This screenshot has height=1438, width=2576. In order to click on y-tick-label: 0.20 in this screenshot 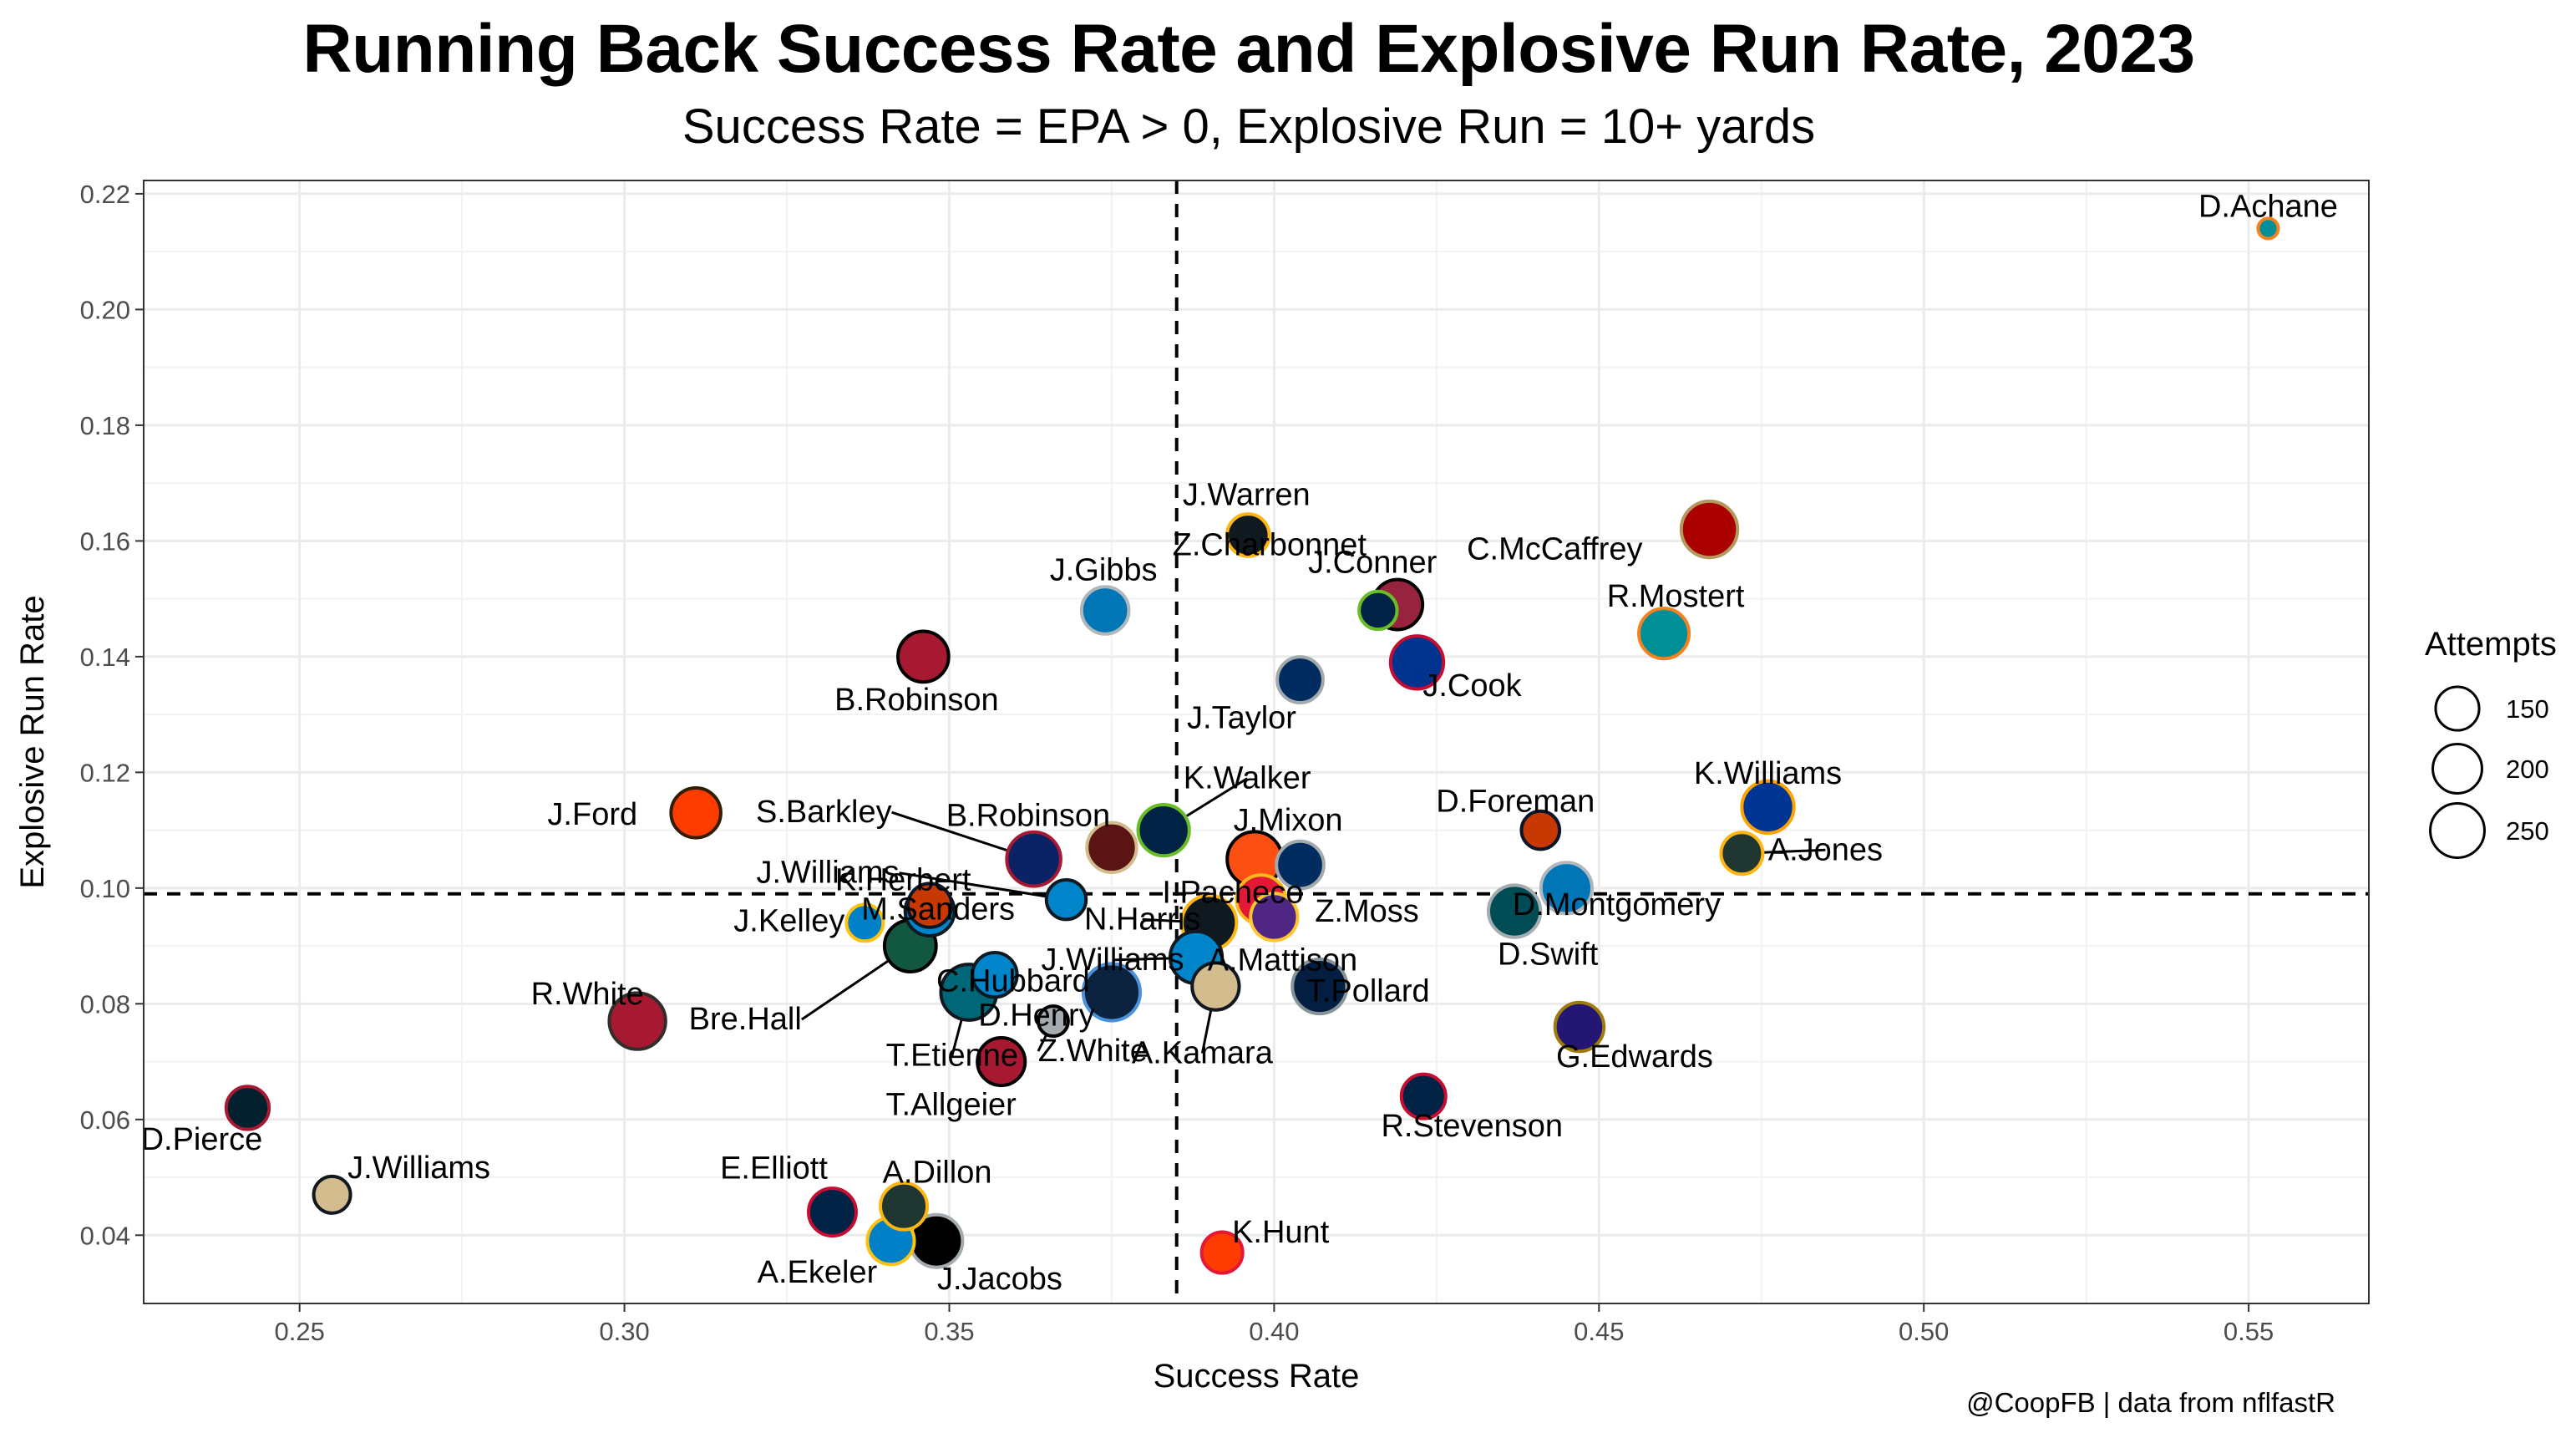, I will do `click(105, 309)`.